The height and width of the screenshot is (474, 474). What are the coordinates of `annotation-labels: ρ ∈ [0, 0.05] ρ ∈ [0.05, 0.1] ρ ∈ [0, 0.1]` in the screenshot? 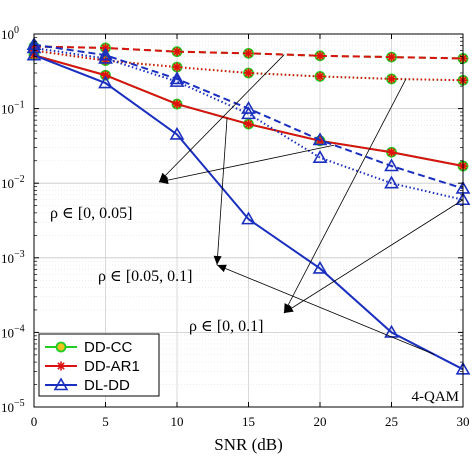 It's located at (156, 270).